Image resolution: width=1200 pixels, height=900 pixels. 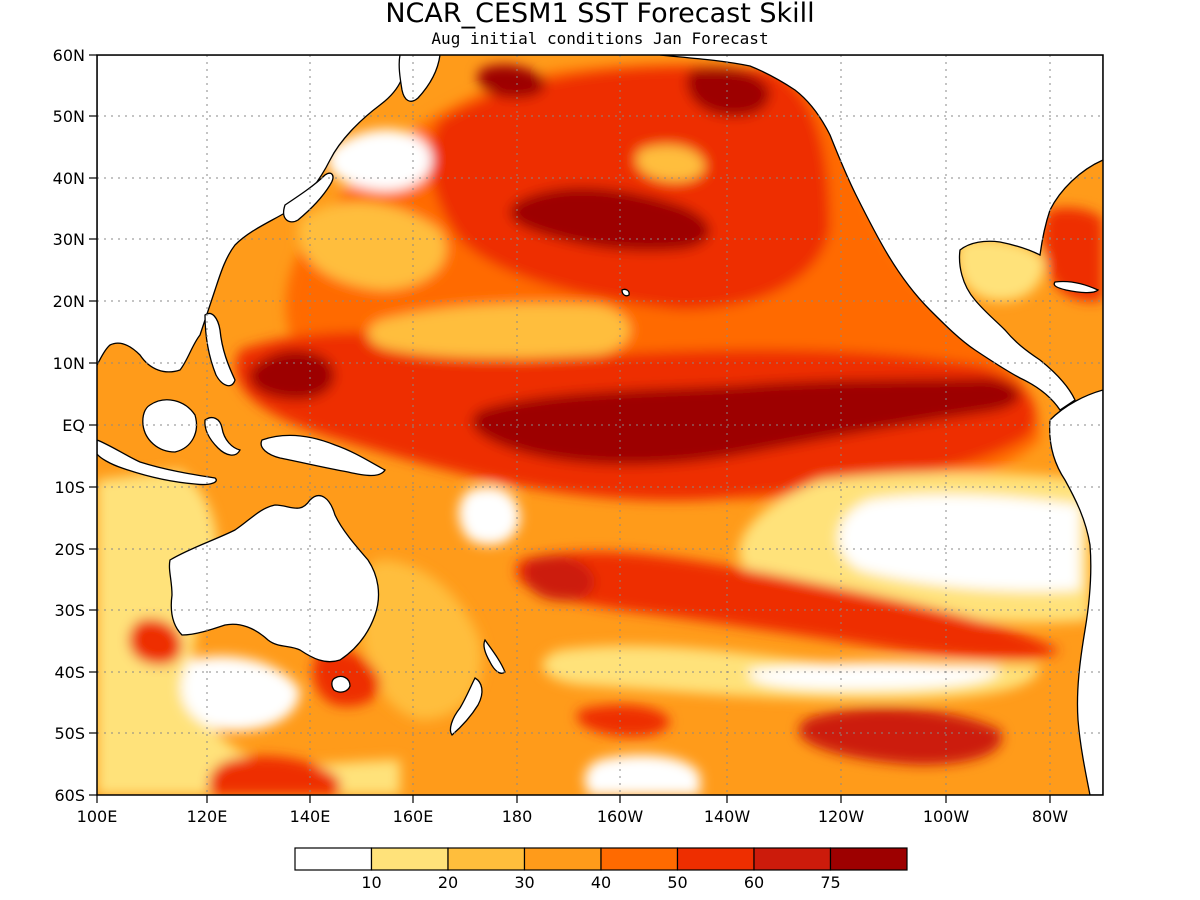 What do you see at coordinates (341, 684) in the screenshot?
I see `landmass-tasmania` at bounding box center [341, 684].